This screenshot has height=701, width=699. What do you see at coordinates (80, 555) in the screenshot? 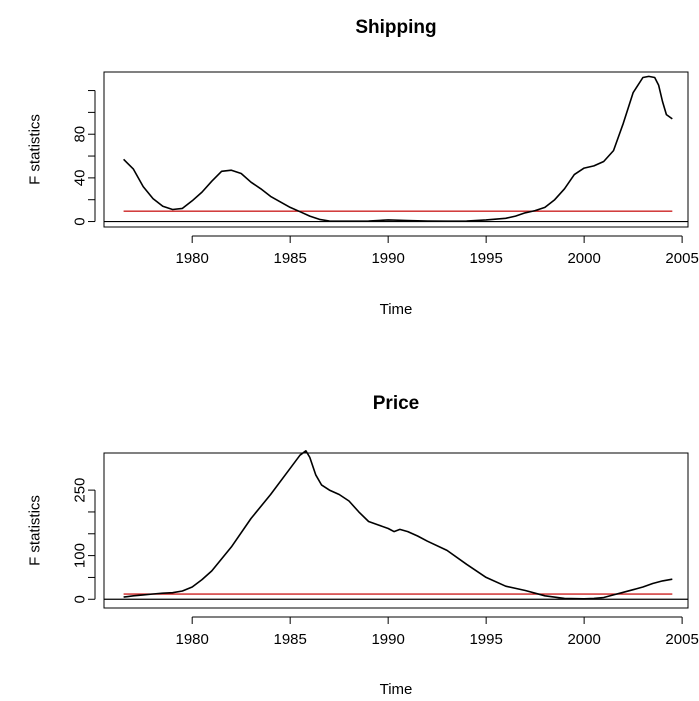
I see `y-tick-label: 100` at bounding box center [80, 555].